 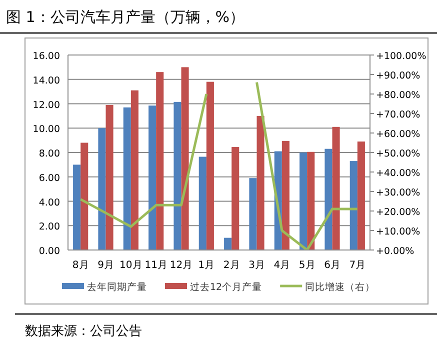 I want to click on chart-title: 图 1：公司汽车月产量（万辆，%）, so click(x=125, y=17).